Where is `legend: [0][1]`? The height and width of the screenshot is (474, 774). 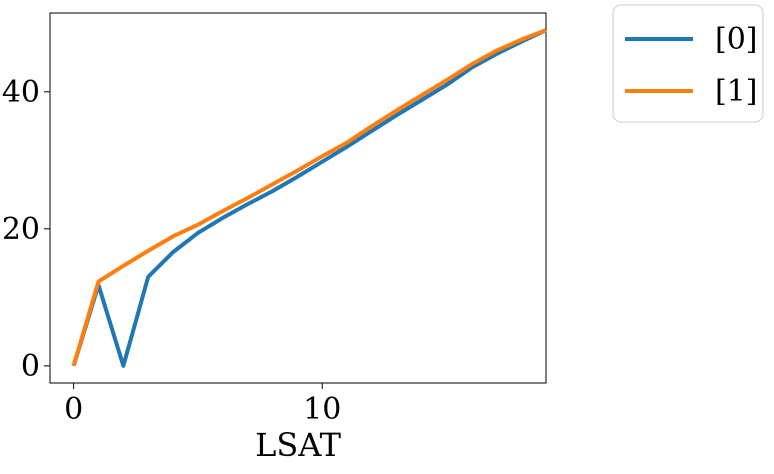
legend: [0][1] is located at coordinates (688, 63).